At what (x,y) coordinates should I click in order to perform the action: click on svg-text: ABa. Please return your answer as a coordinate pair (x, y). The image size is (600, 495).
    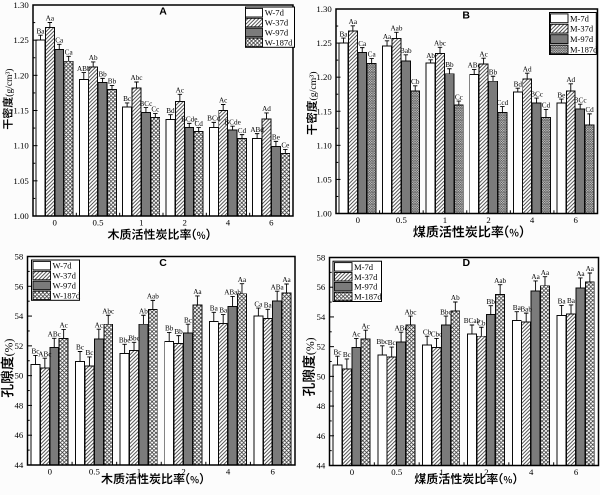
    Looking at the image, I should click on (278, 287).